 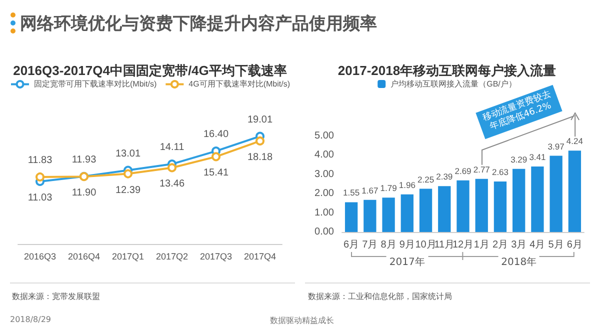 I want to click on y-tick-label: 2.00, so click(x=324, y=194).